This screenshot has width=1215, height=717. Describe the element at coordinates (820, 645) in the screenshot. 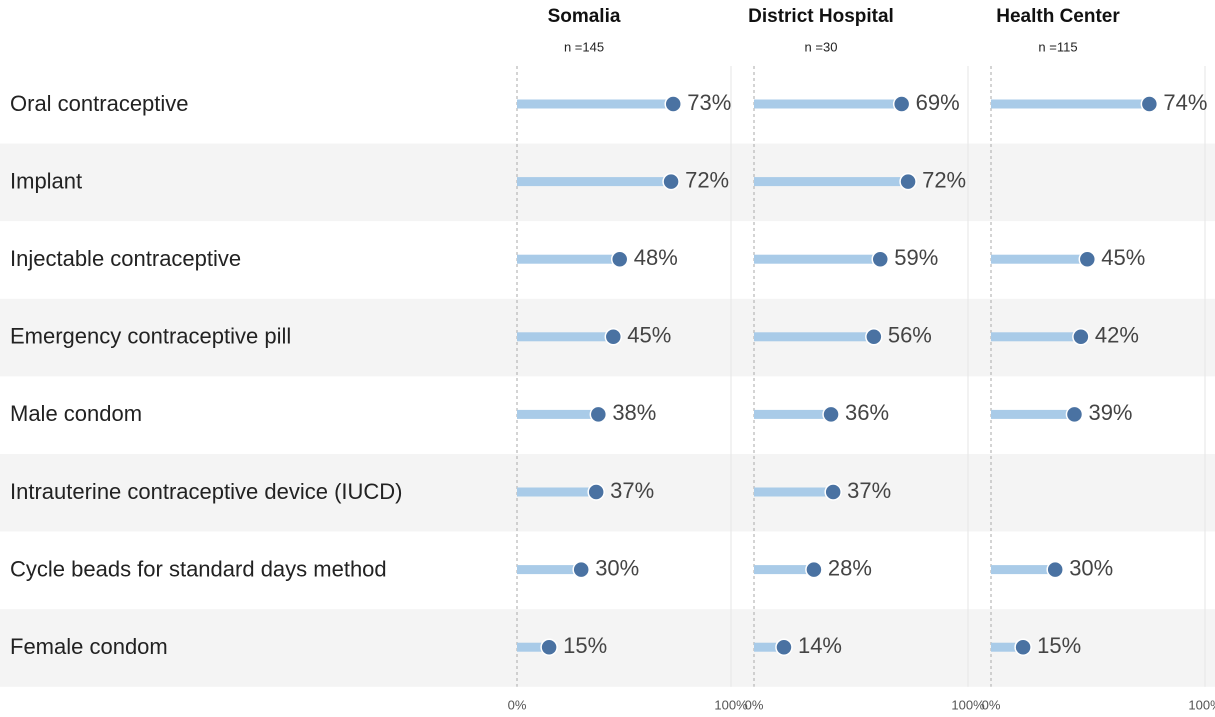

I see `value-label: 14%` at that location.